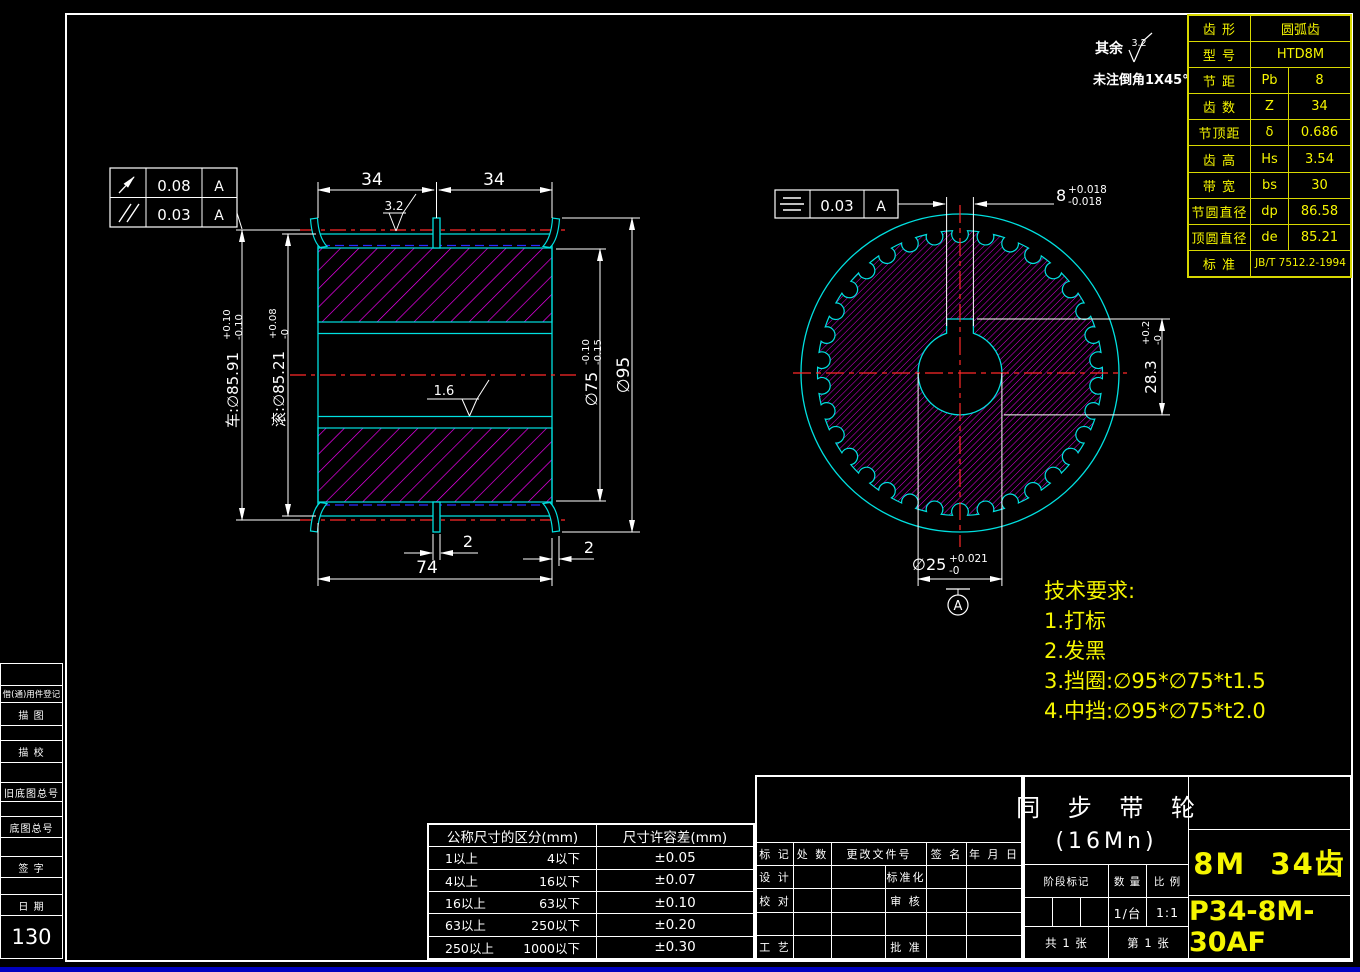 Image resolution: width=1360 pixels, height=972 pixels. What do you see at coordinates (435, 285) in the screenshot?
I see `front-hatch-top` at bounding box center [435, 285].